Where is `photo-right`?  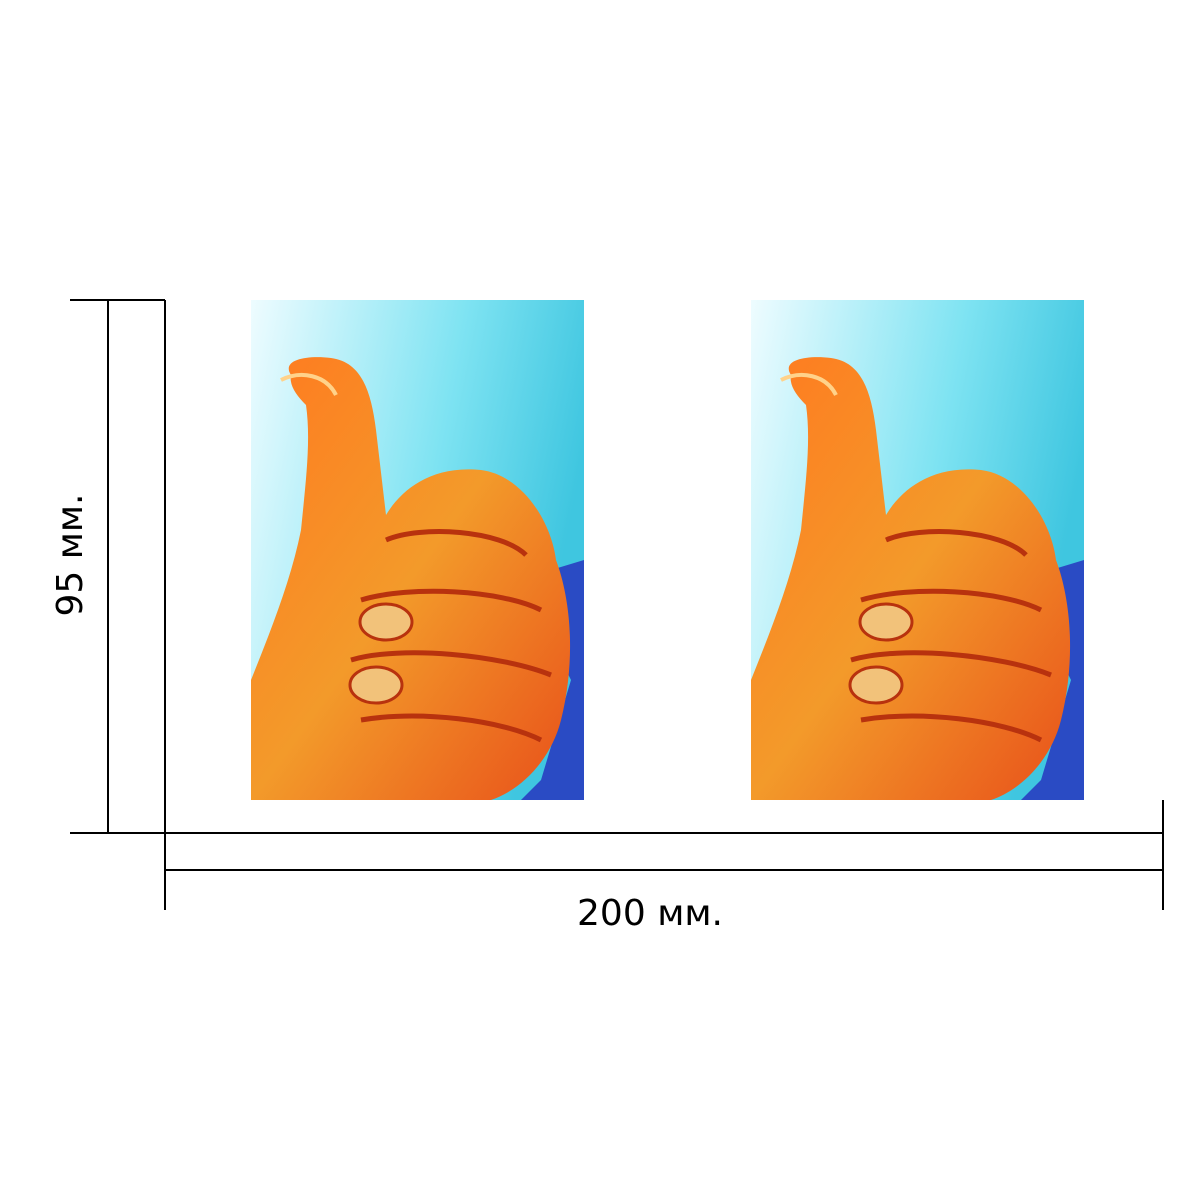 photo-right is located at coordinates (917, 550).